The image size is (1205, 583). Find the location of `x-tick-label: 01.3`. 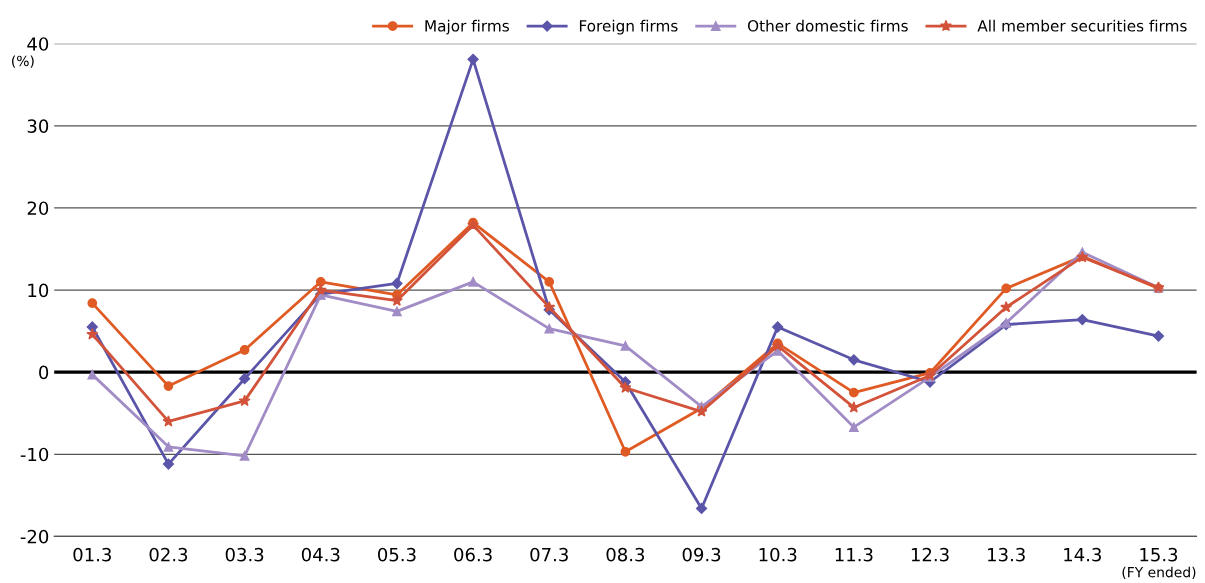

x-tick-label: 01.3 is located at coordinates (92, 554).